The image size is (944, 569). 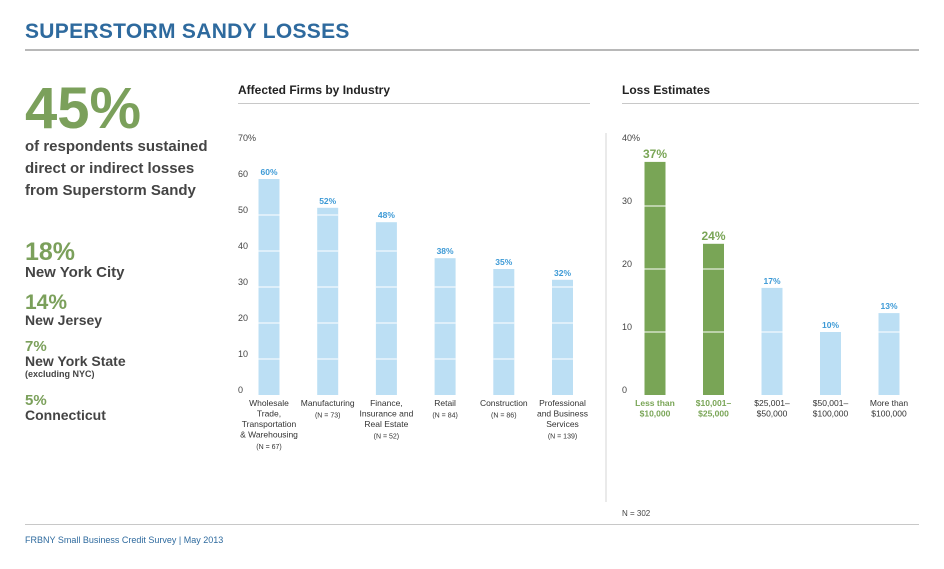 I want to click on industry-y-tick-label: 30, so click(x=243, y=282).